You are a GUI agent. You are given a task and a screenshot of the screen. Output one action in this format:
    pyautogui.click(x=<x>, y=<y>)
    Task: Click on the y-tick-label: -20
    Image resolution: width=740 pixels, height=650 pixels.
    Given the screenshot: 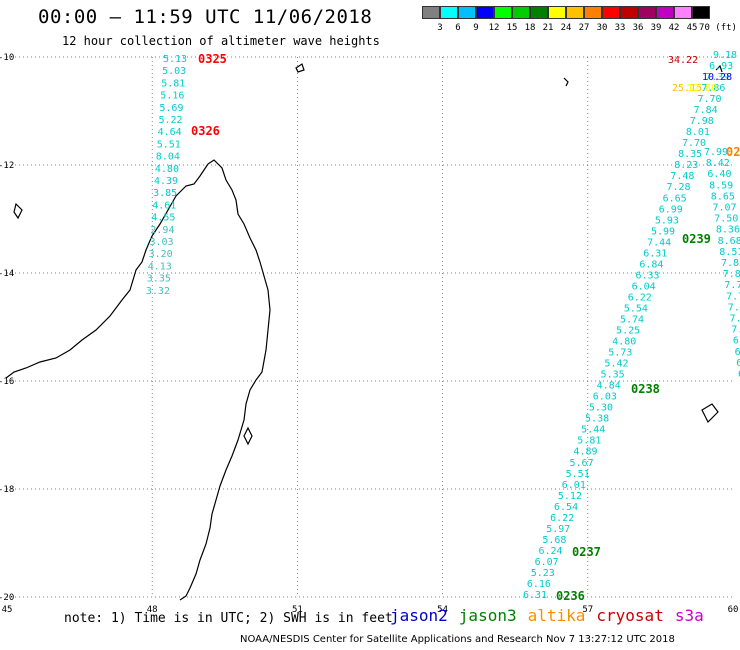 What is the action you would take?
    pyautogui.click(x=7, y=598)
    